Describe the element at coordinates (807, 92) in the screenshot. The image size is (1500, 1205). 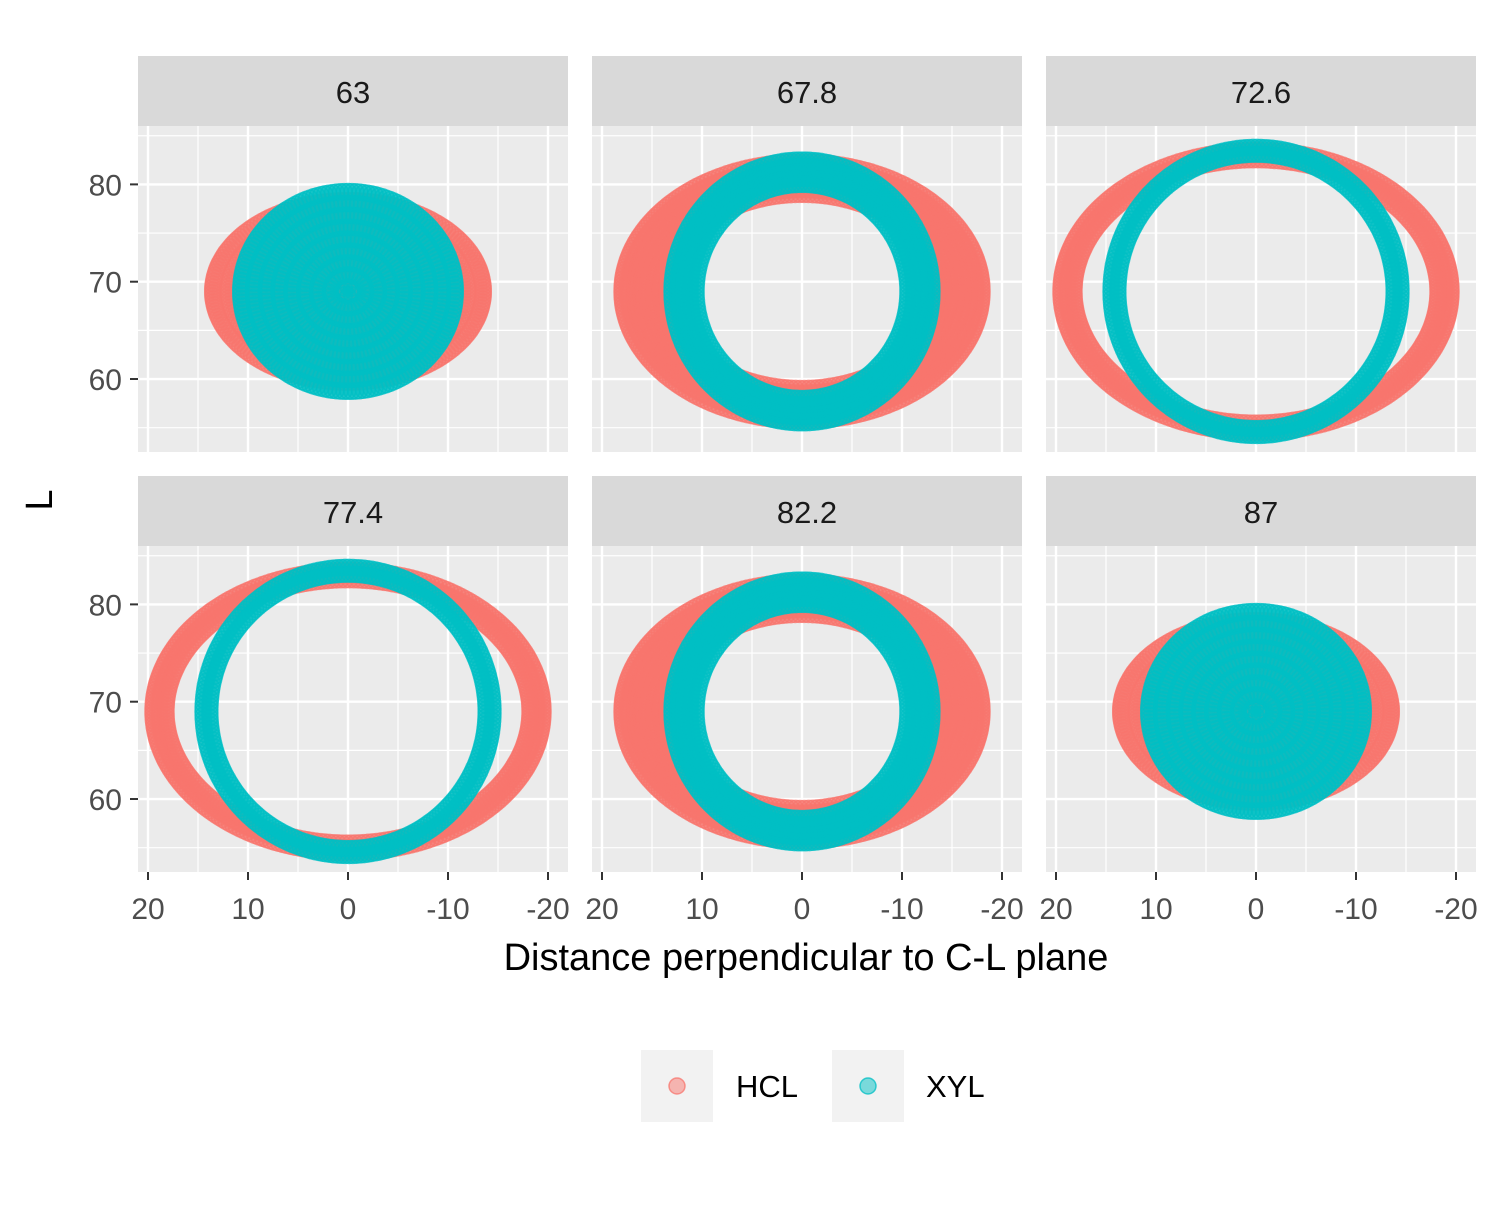
I see `facet-strip-label: 67.8` at that location.